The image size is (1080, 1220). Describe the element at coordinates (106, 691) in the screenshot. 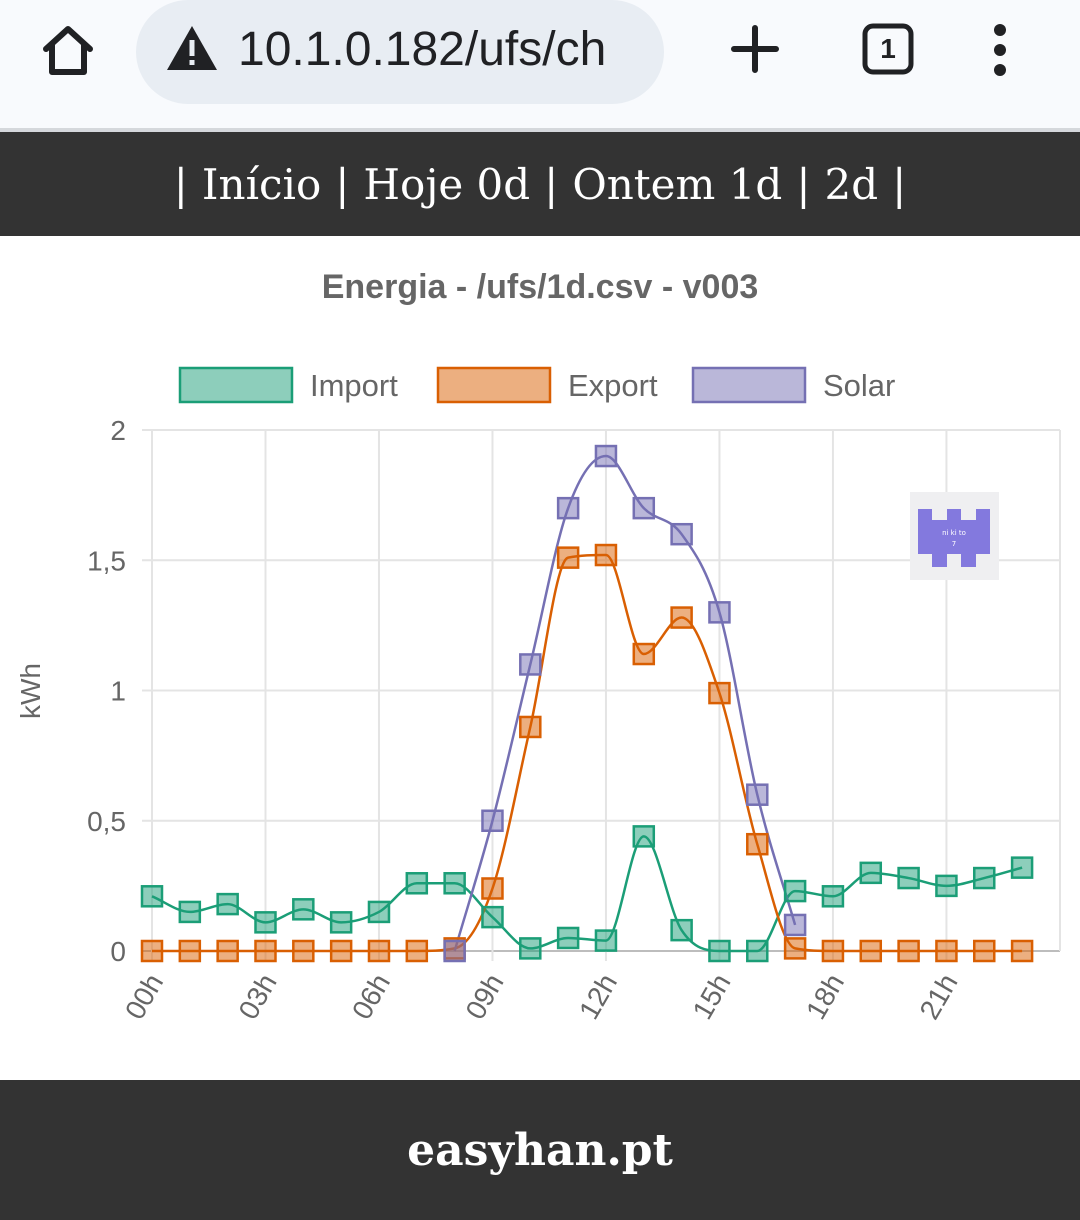

I see `y-axis: 0 0,5 1 1,5 2` at that location.